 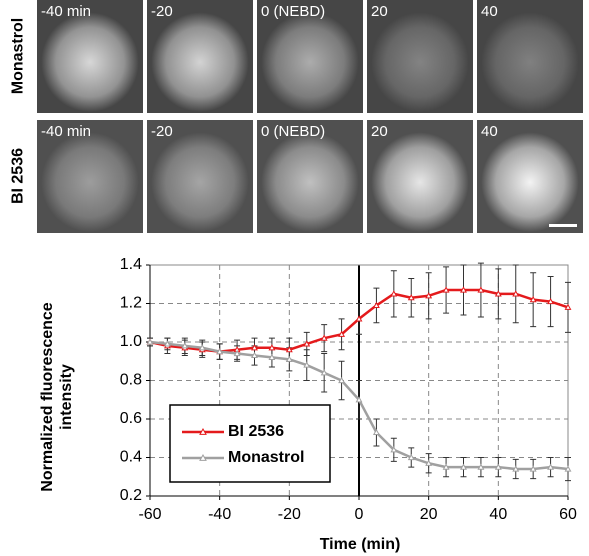 What do you see at coordinates (498, 514) in the screenshot?
I see `x-tick-label: 40` at bounding box center [498, 514].